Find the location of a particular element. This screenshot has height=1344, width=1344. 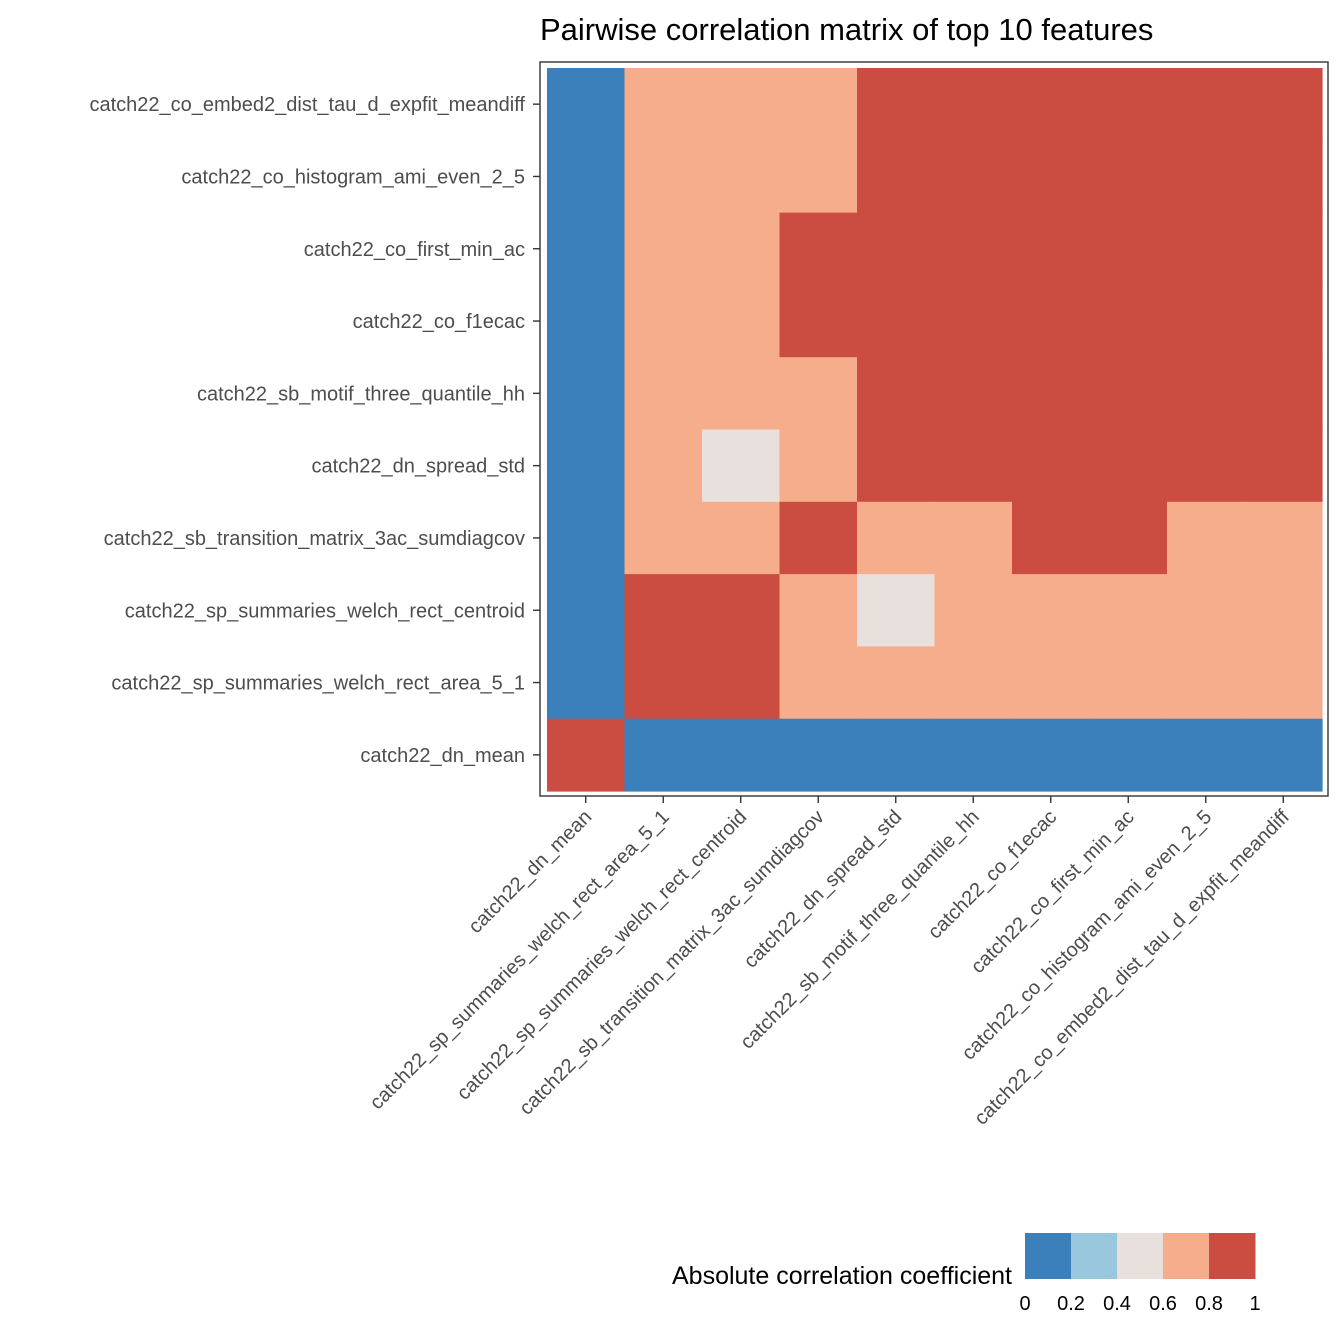

y-tick-label: catch22_sb_motif_three_quantile_hh is located at coordinates (361, 394).